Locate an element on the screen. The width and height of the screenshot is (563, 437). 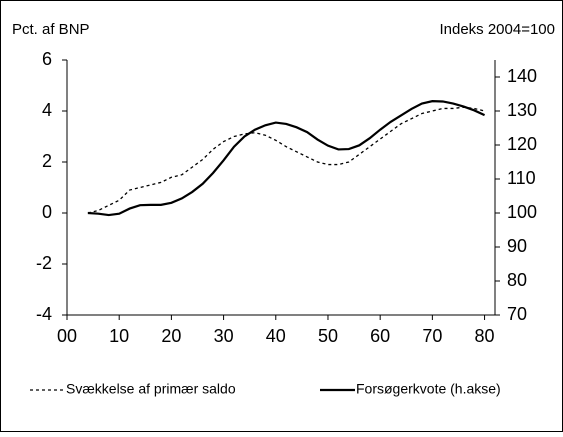
y2-tick-label: 70 is located at coordinates (517, 314).